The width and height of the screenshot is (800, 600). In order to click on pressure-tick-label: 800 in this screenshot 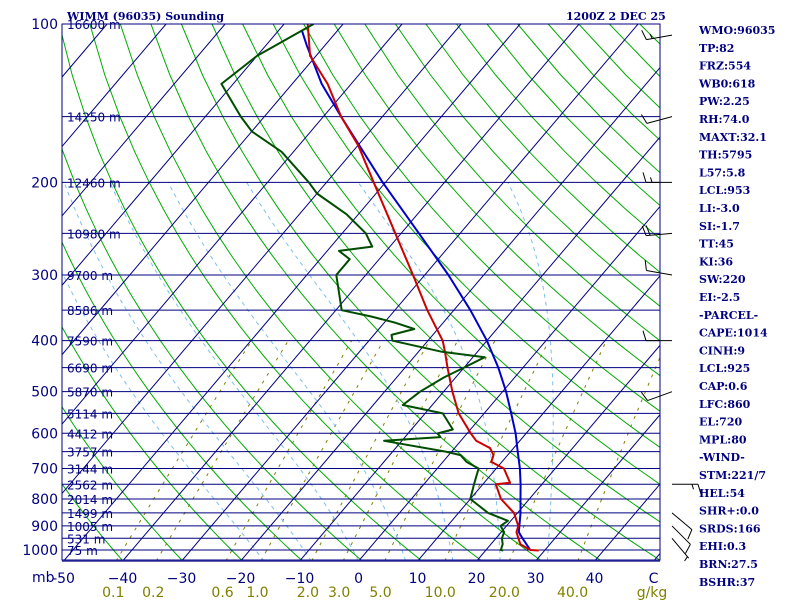, I will do `click(44, 500)`.